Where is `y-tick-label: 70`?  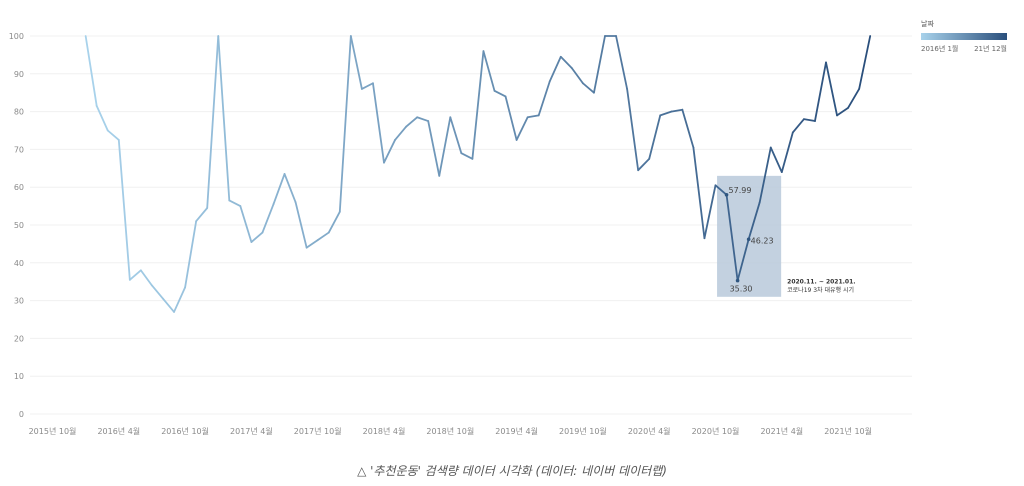
y-tick-label: 70 is located at coordinates (19, 149).